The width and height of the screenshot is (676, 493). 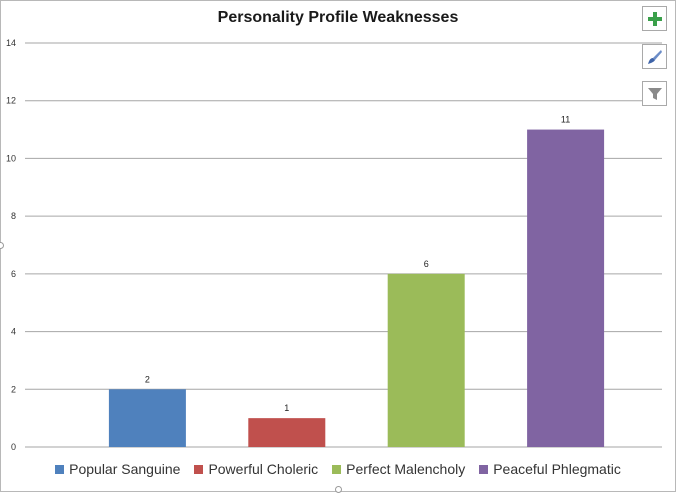 I want to click on legend-item: Powerful Choleric, so click(x=256, y=469).